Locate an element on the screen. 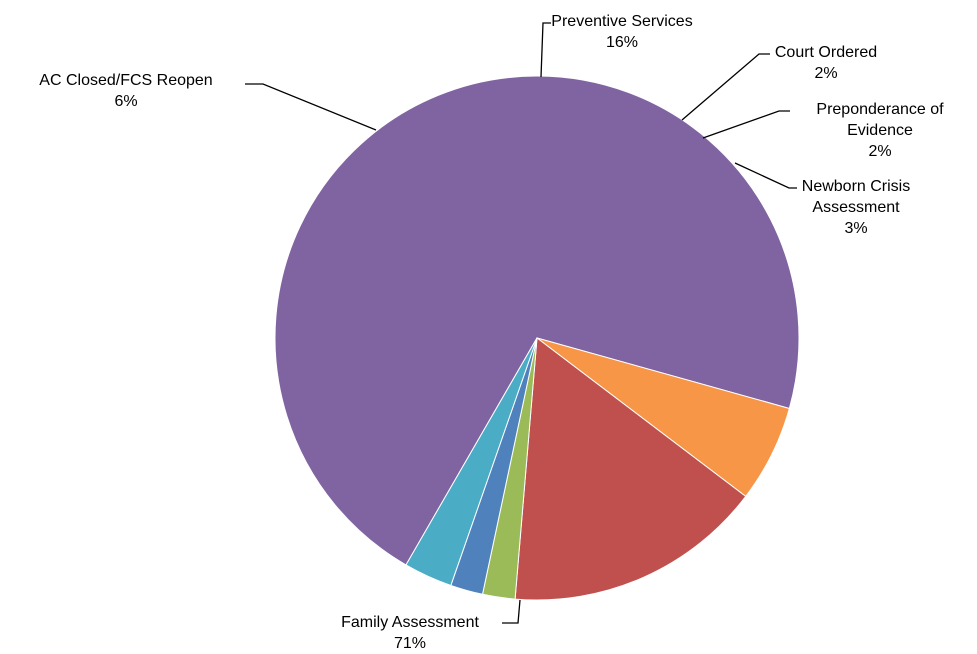 This screenshot has height=654, width=977. data-label-court-ordered: Court Ordered 2% is located at coordinates (826, 63).